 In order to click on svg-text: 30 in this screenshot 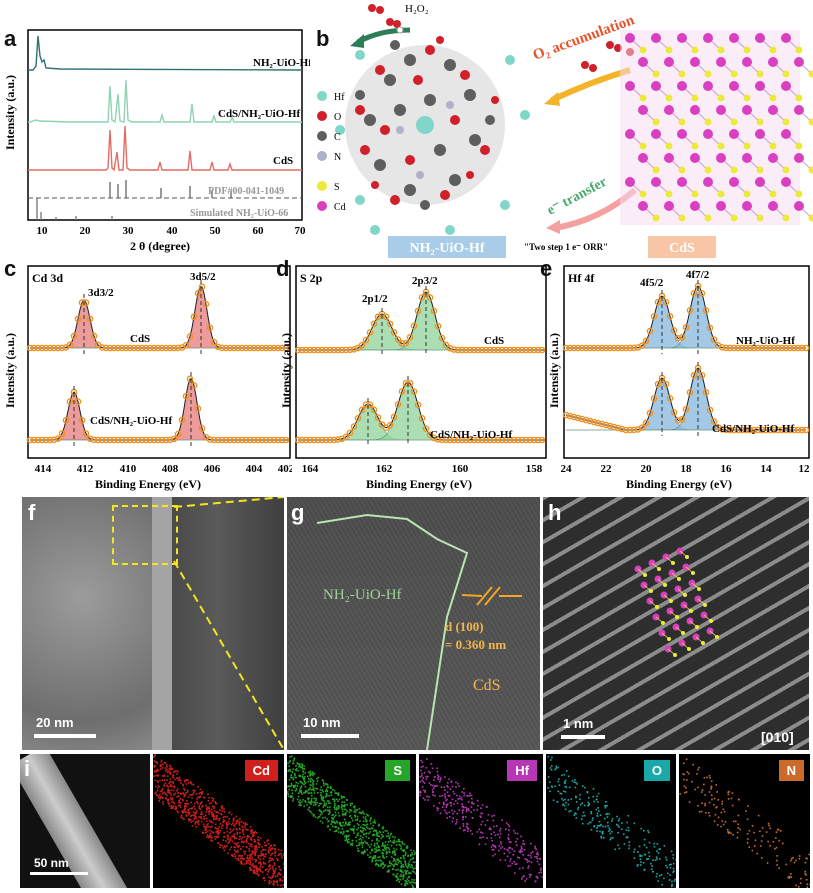, I will do `click(129, 231)`.